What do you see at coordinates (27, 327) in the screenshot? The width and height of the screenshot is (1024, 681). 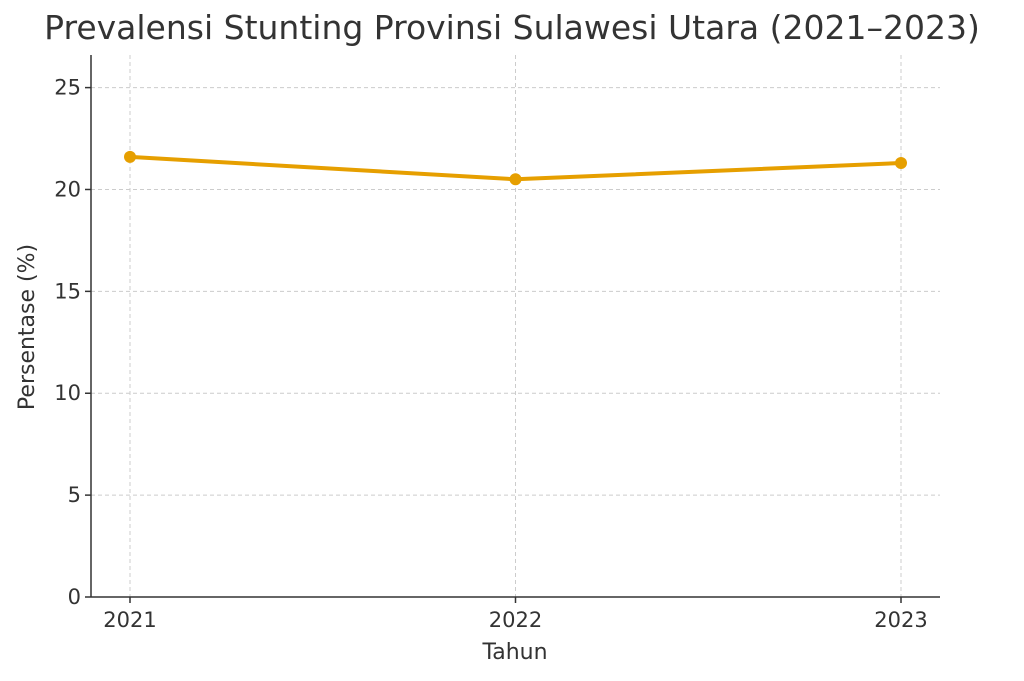 I see `y-axis-label: Persentase (%)` at bounding box center [27, 327].